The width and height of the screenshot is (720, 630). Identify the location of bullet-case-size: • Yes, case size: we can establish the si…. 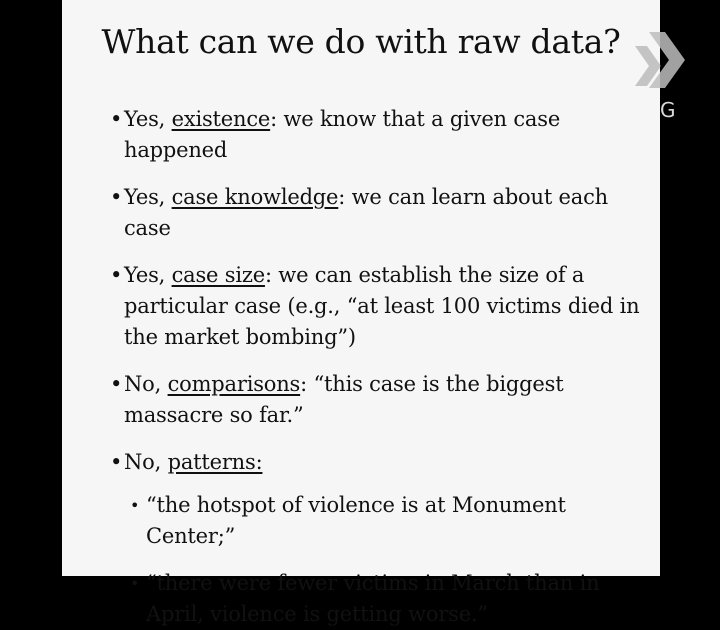
(384, 306).